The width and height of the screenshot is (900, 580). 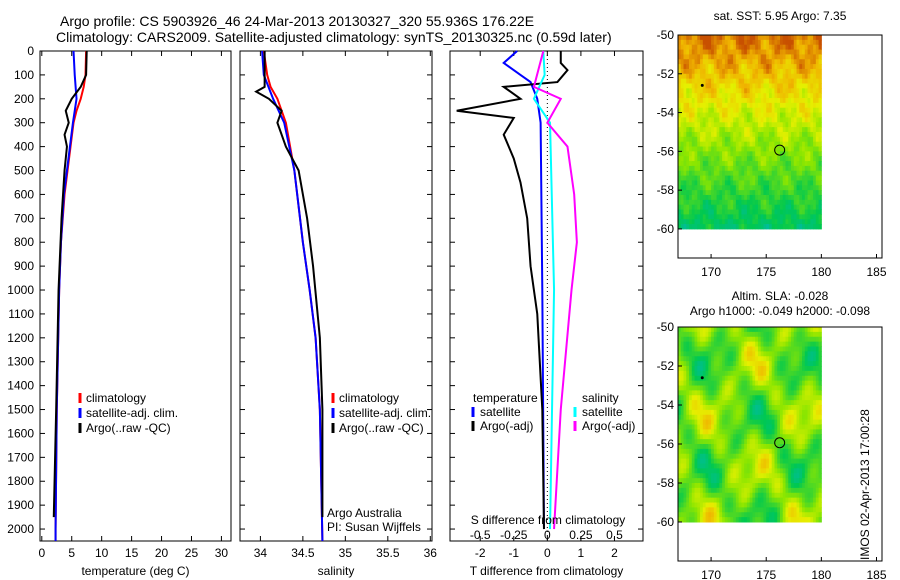 I want to click on legend-label: Argo(..raw -QC), so click(x=381, y=428).